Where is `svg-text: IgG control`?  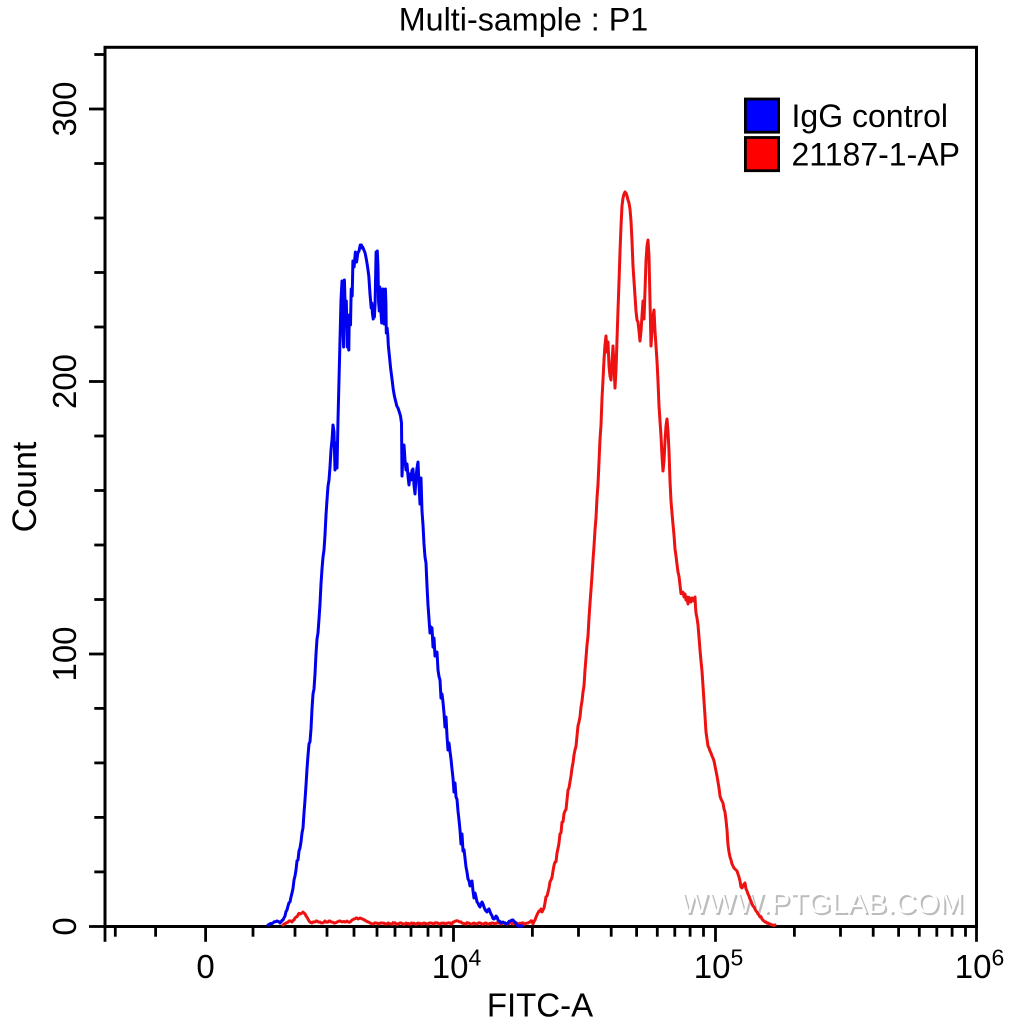 svg-text: IgG control is located at coordinates (870, 116).